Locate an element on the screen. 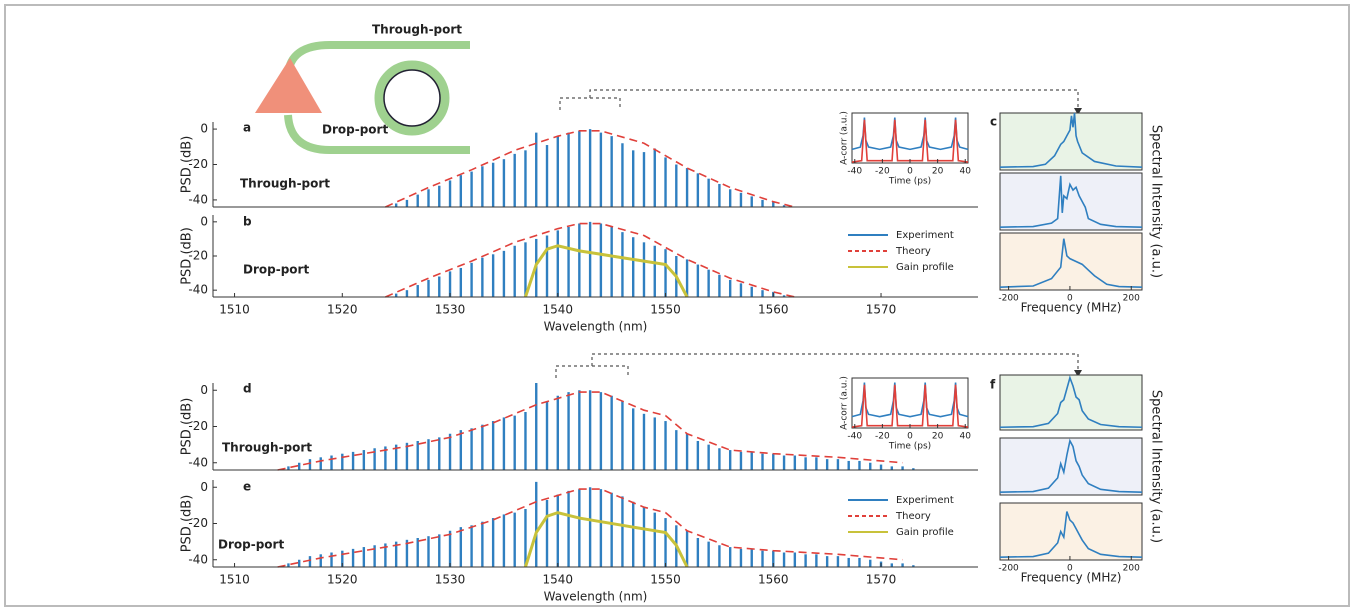 Image resolution: width=1355 pixels, height=616 pixels. x-tick-label: 1530 is located at coordinates (450, 310).